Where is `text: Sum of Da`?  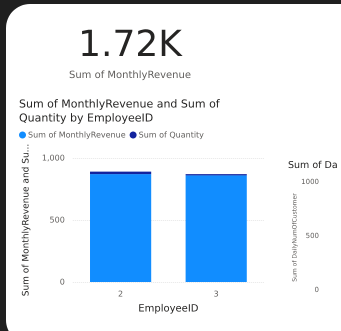 text: Sum of Da is located at coordinates (313, 165).